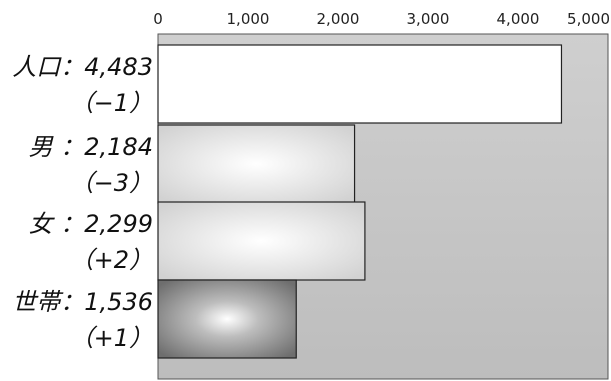  I want to click on row-label-change: （+2）, so click(111, 260).